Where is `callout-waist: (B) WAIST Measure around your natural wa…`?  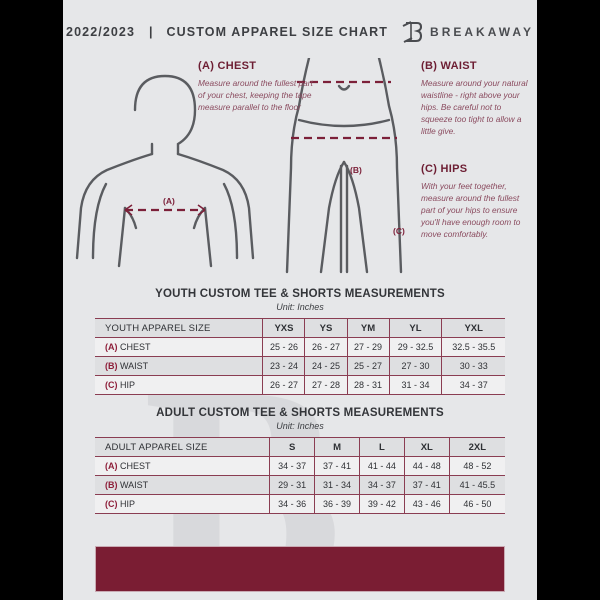
callout-waist: (B) WAIST Measure around your natural wa… is located at coordinates (477, 98).